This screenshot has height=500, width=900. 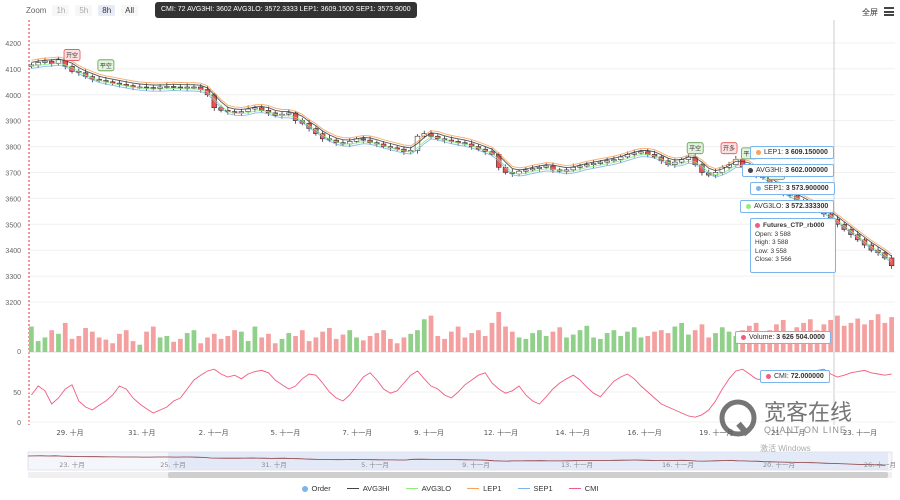 What do you see at coordinates (768, 376) in the screenshot?
I see `cmi-dot-icon` at bounding box center [768, 376].